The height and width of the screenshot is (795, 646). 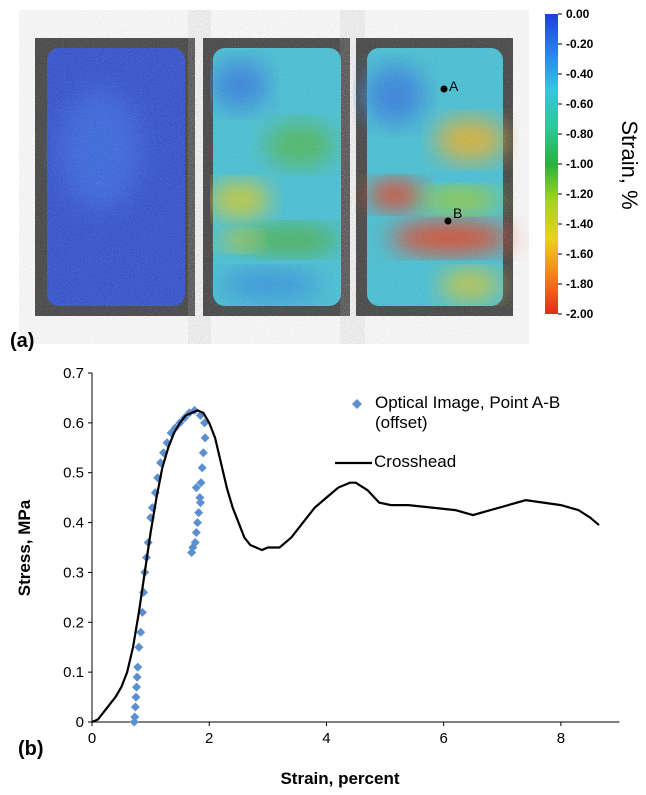 I want to click on y-tick-label: 0.2, so click(x=73, y=622).